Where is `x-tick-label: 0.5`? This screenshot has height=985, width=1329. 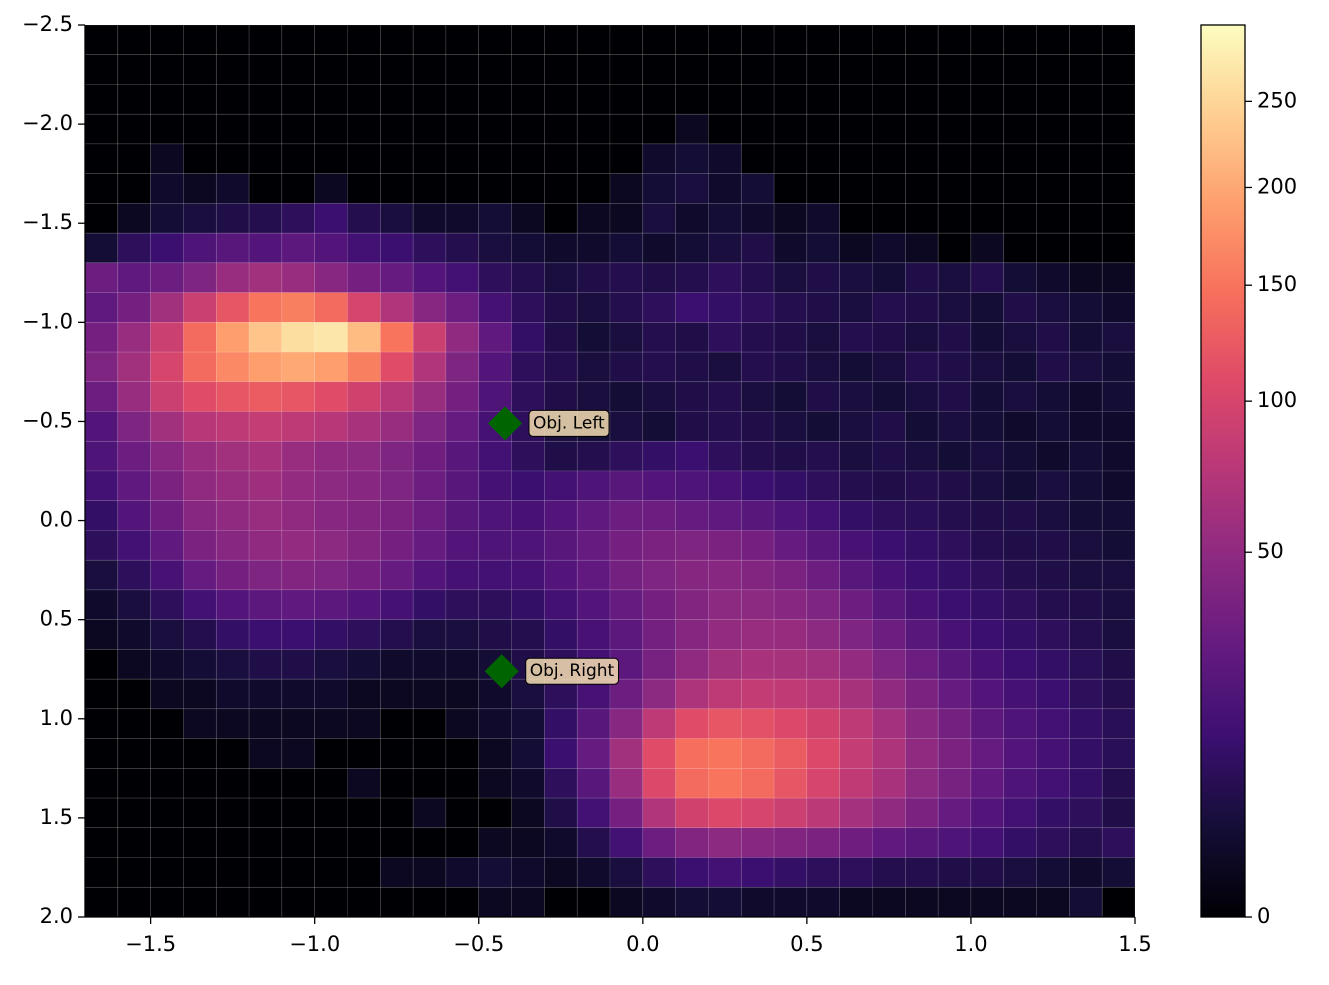 x-tick-label: 0.5 is located at coordinates (806, 944).